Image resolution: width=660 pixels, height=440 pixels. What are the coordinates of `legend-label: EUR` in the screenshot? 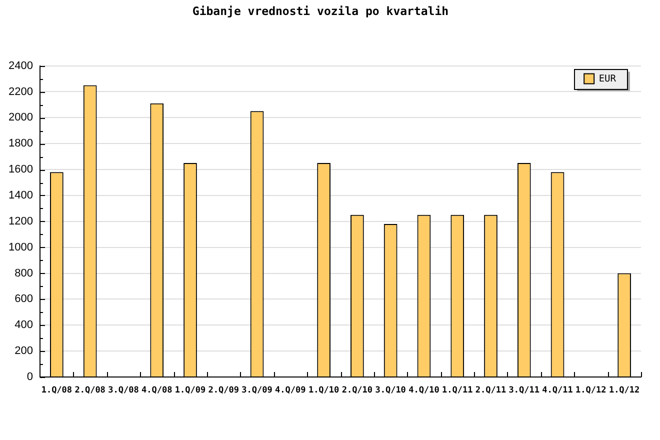 It's located at (607, 78).